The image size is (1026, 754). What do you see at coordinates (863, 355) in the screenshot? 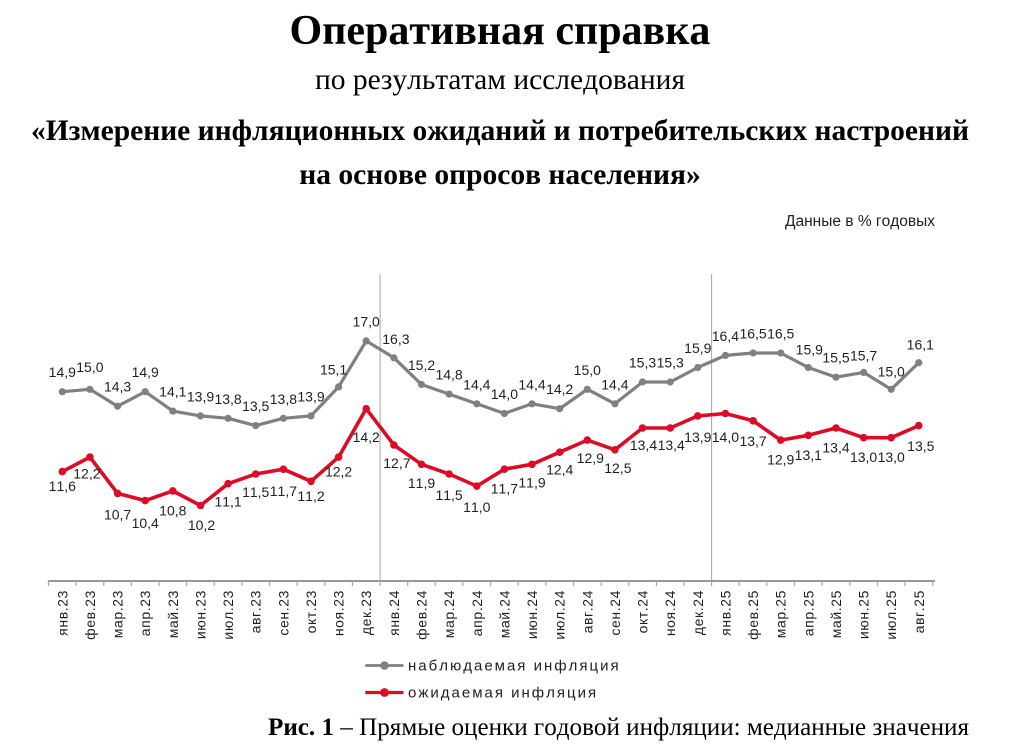
I see `svg-text: 15,7` at bounding box center [863, 355].